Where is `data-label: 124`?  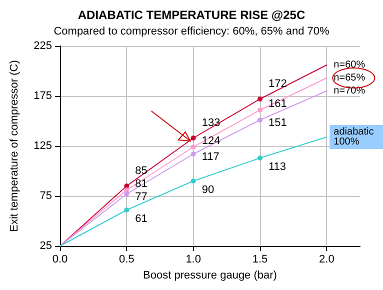 data-label: 124 is located at coordinates (211, 141).